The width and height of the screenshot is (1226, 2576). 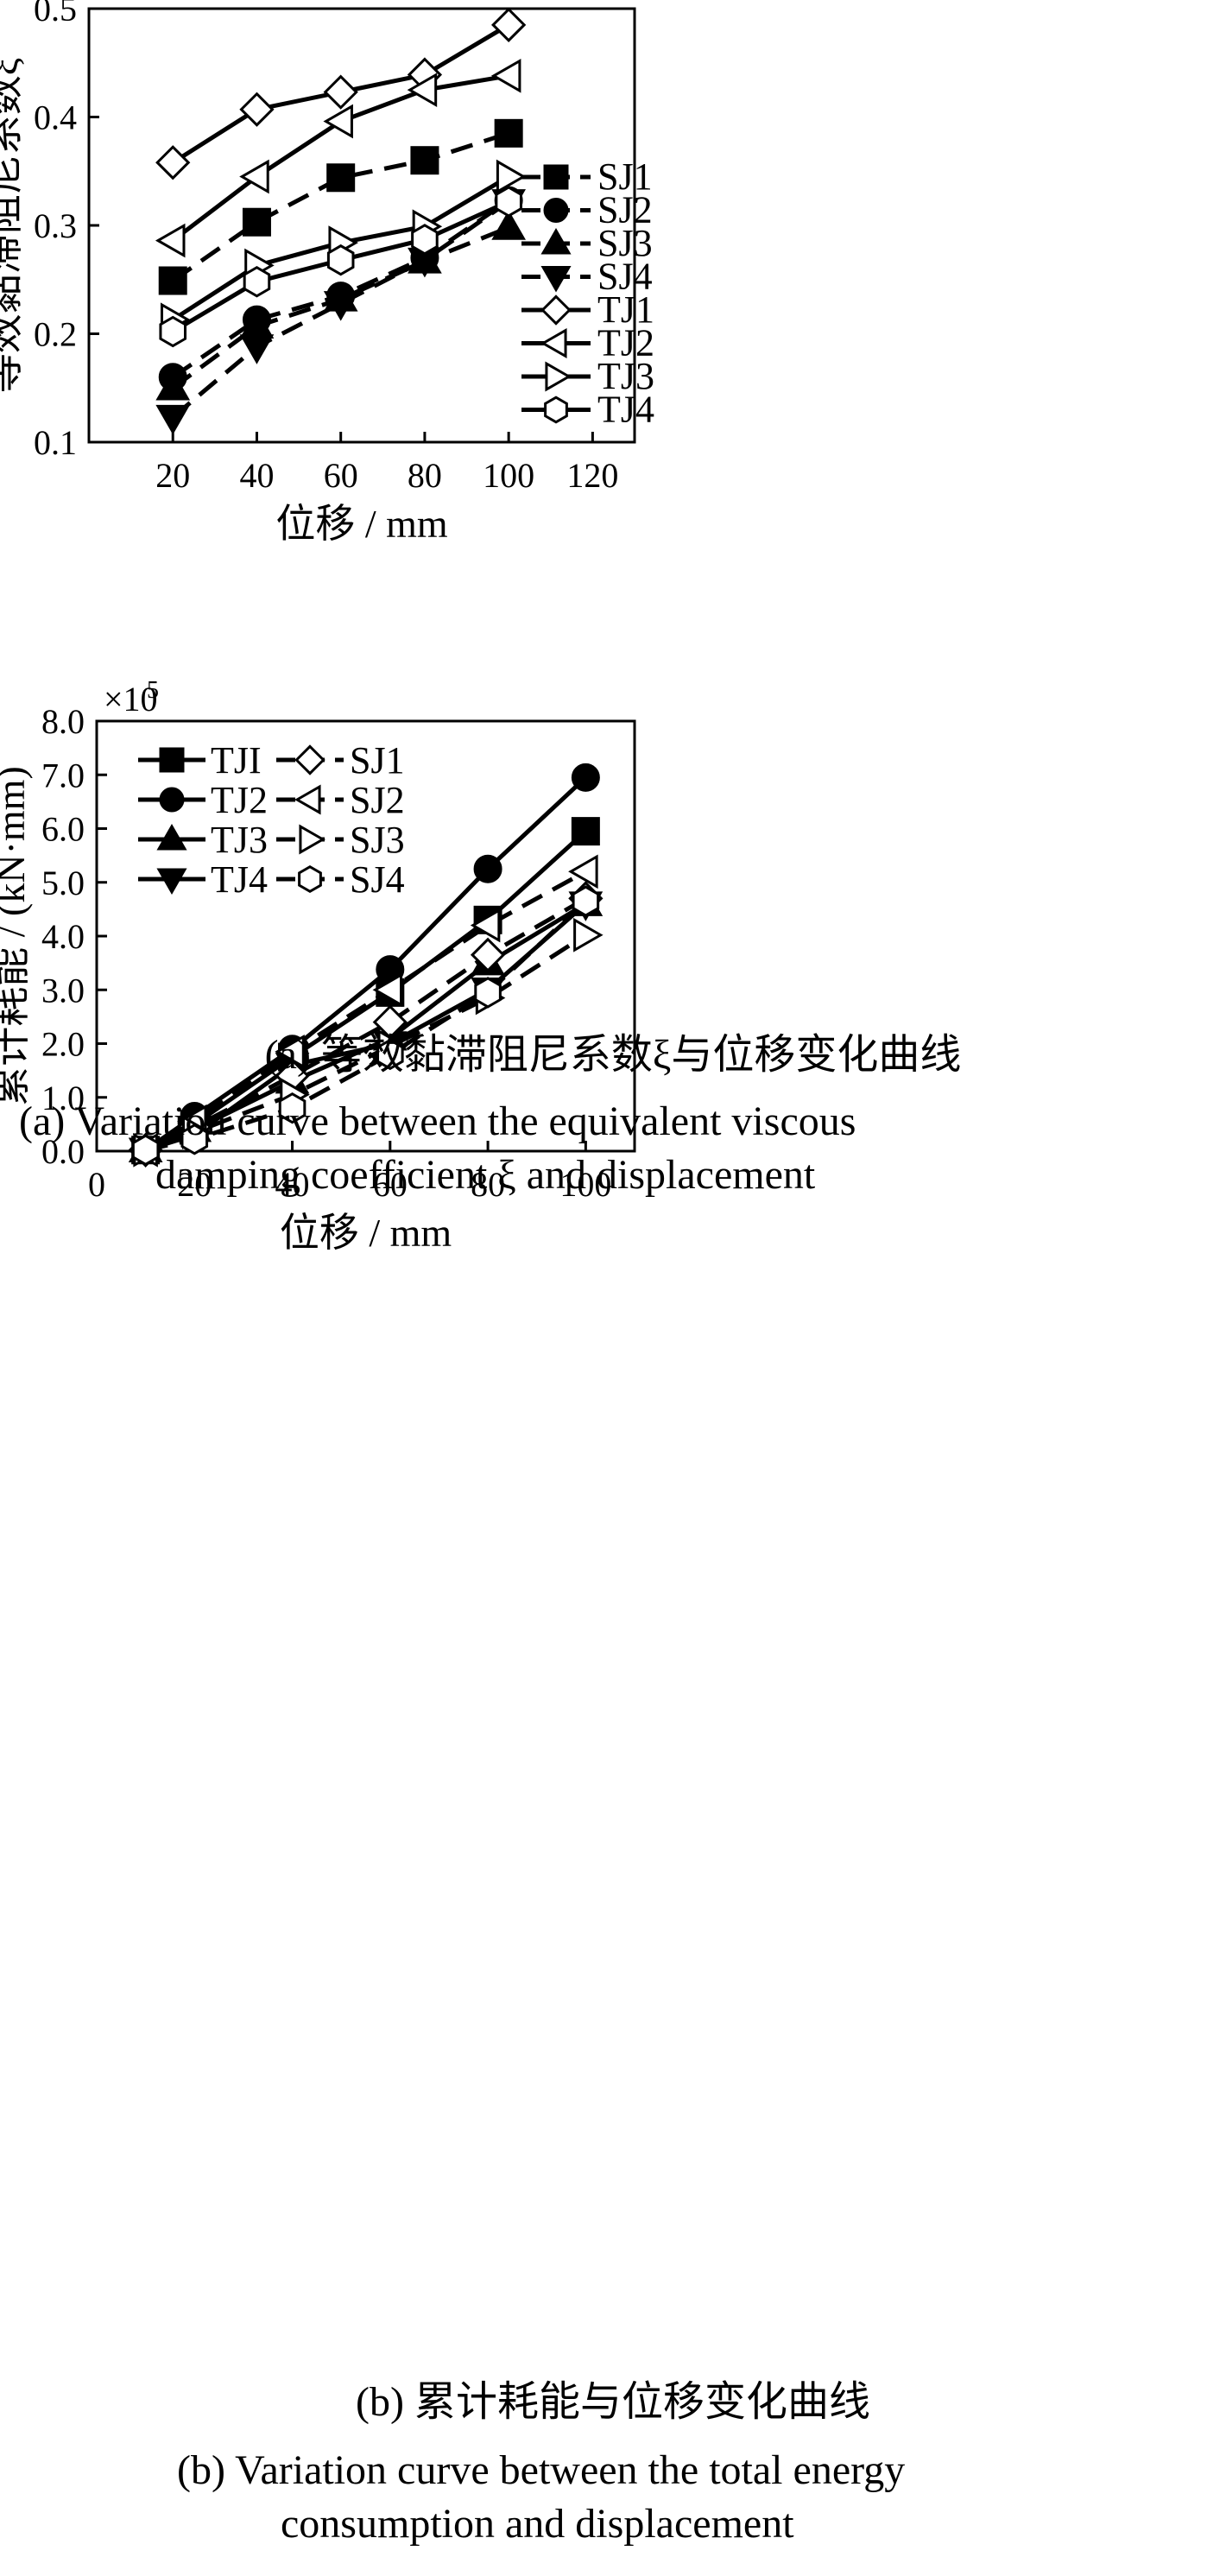 I want to click on chart-a-legend-marker-sj2, so click(x=556, y=210).